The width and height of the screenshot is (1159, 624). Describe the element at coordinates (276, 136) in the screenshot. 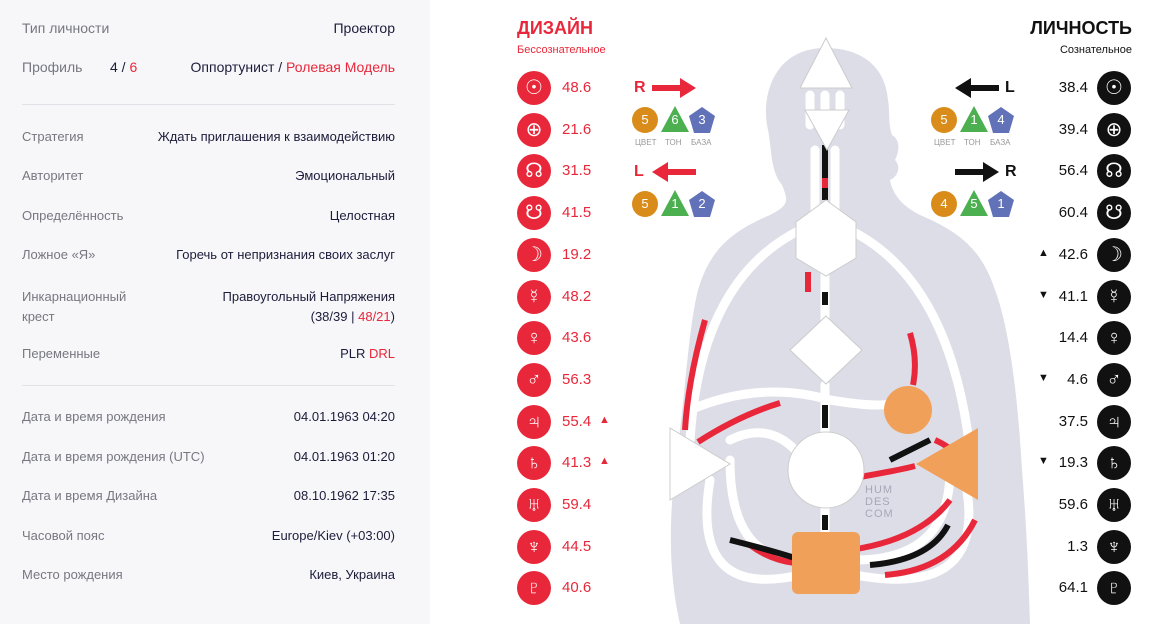

I see `strategy-value: Ждать приглашения к взаимодействию` at that location.